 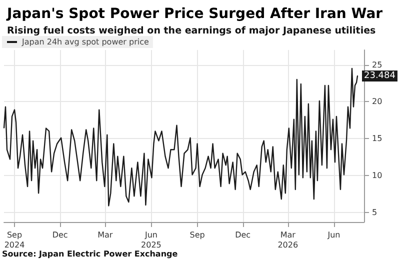 I want to click on y-tick-label: 10, so click(x=377, y=175).